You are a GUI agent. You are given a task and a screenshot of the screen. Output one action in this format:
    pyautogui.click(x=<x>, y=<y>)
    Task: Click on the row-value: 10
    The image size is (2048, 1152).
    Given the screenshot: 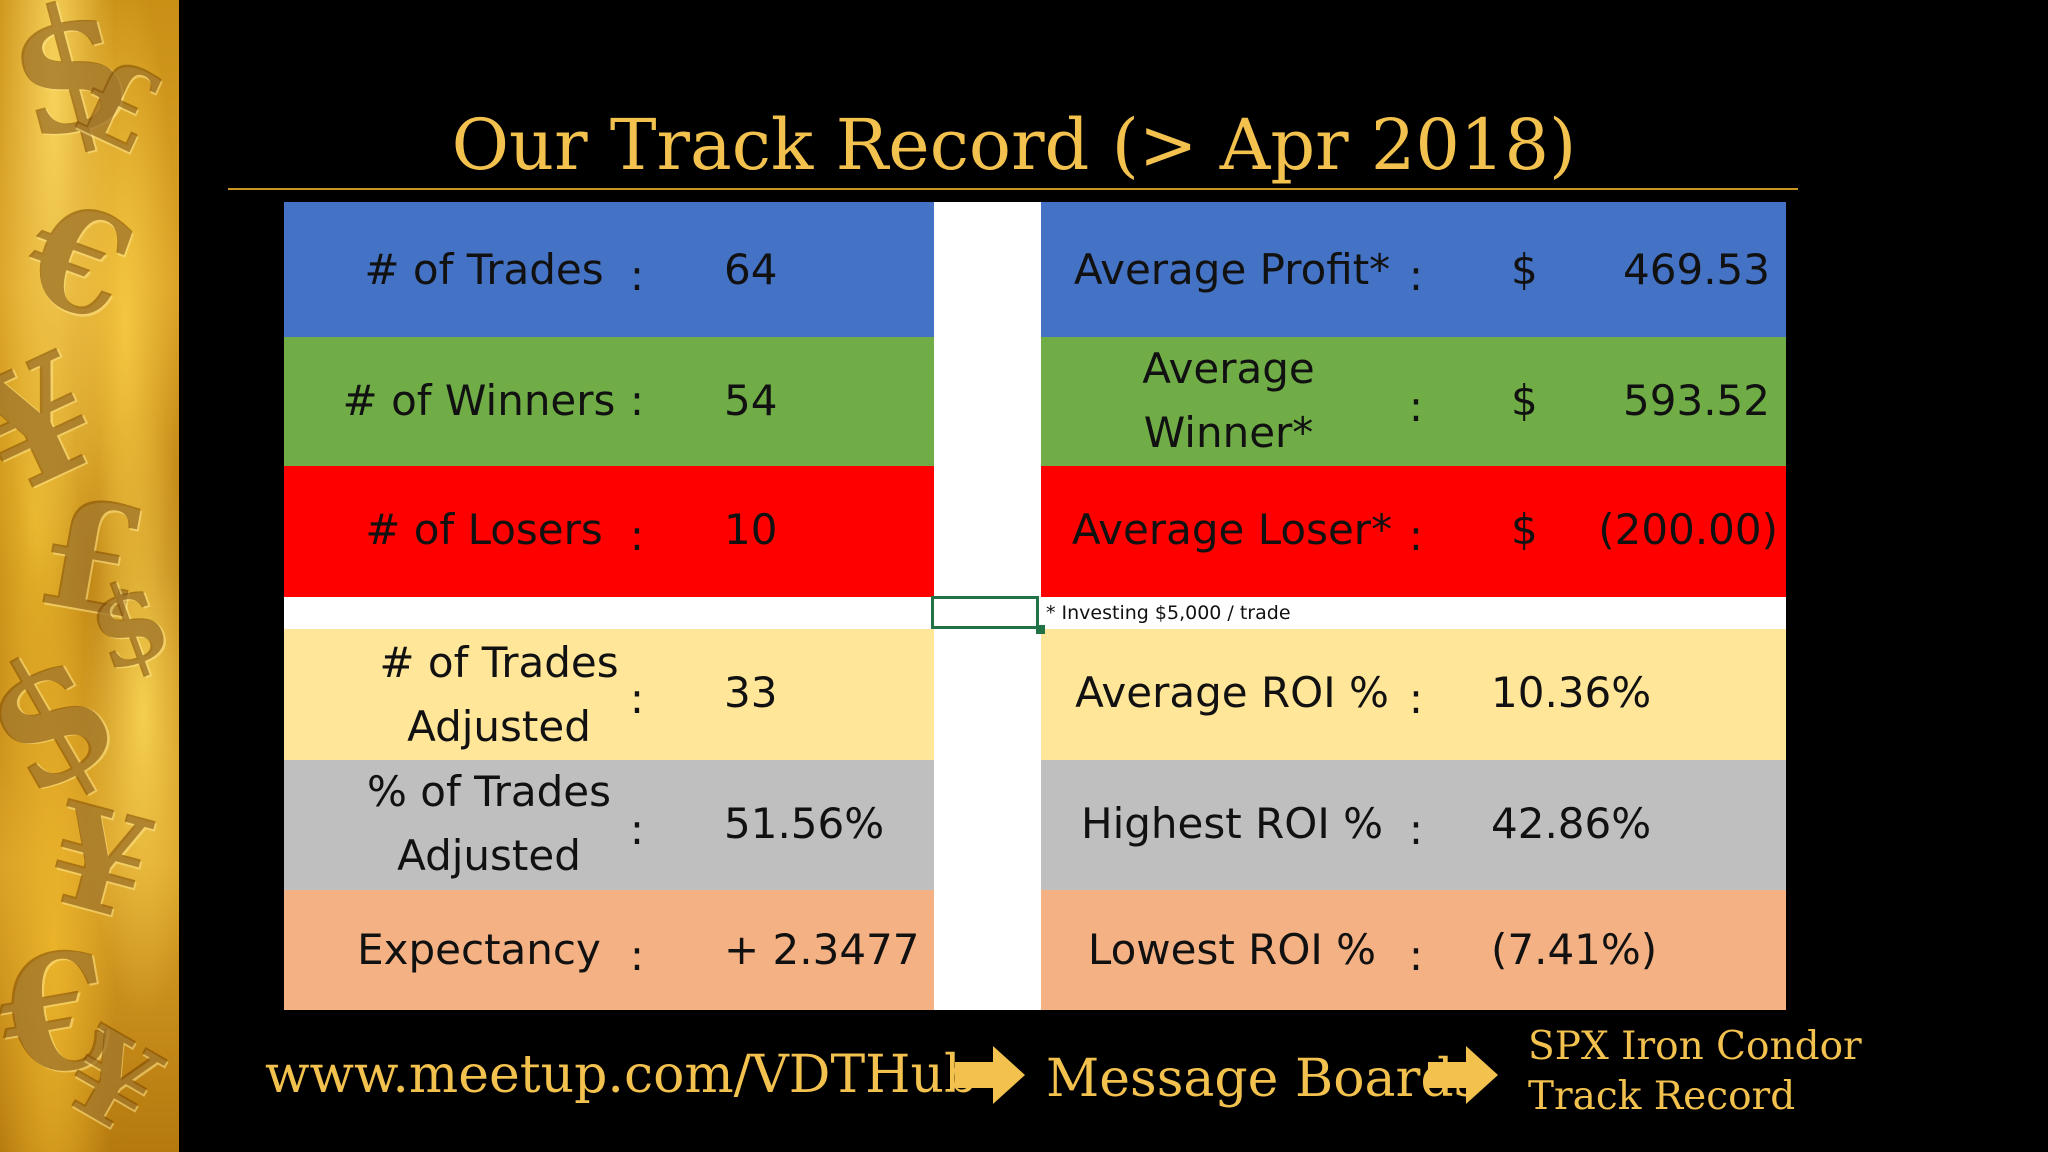 What is the action you would take?
    pyautogui.click(x=751, y=529)
    